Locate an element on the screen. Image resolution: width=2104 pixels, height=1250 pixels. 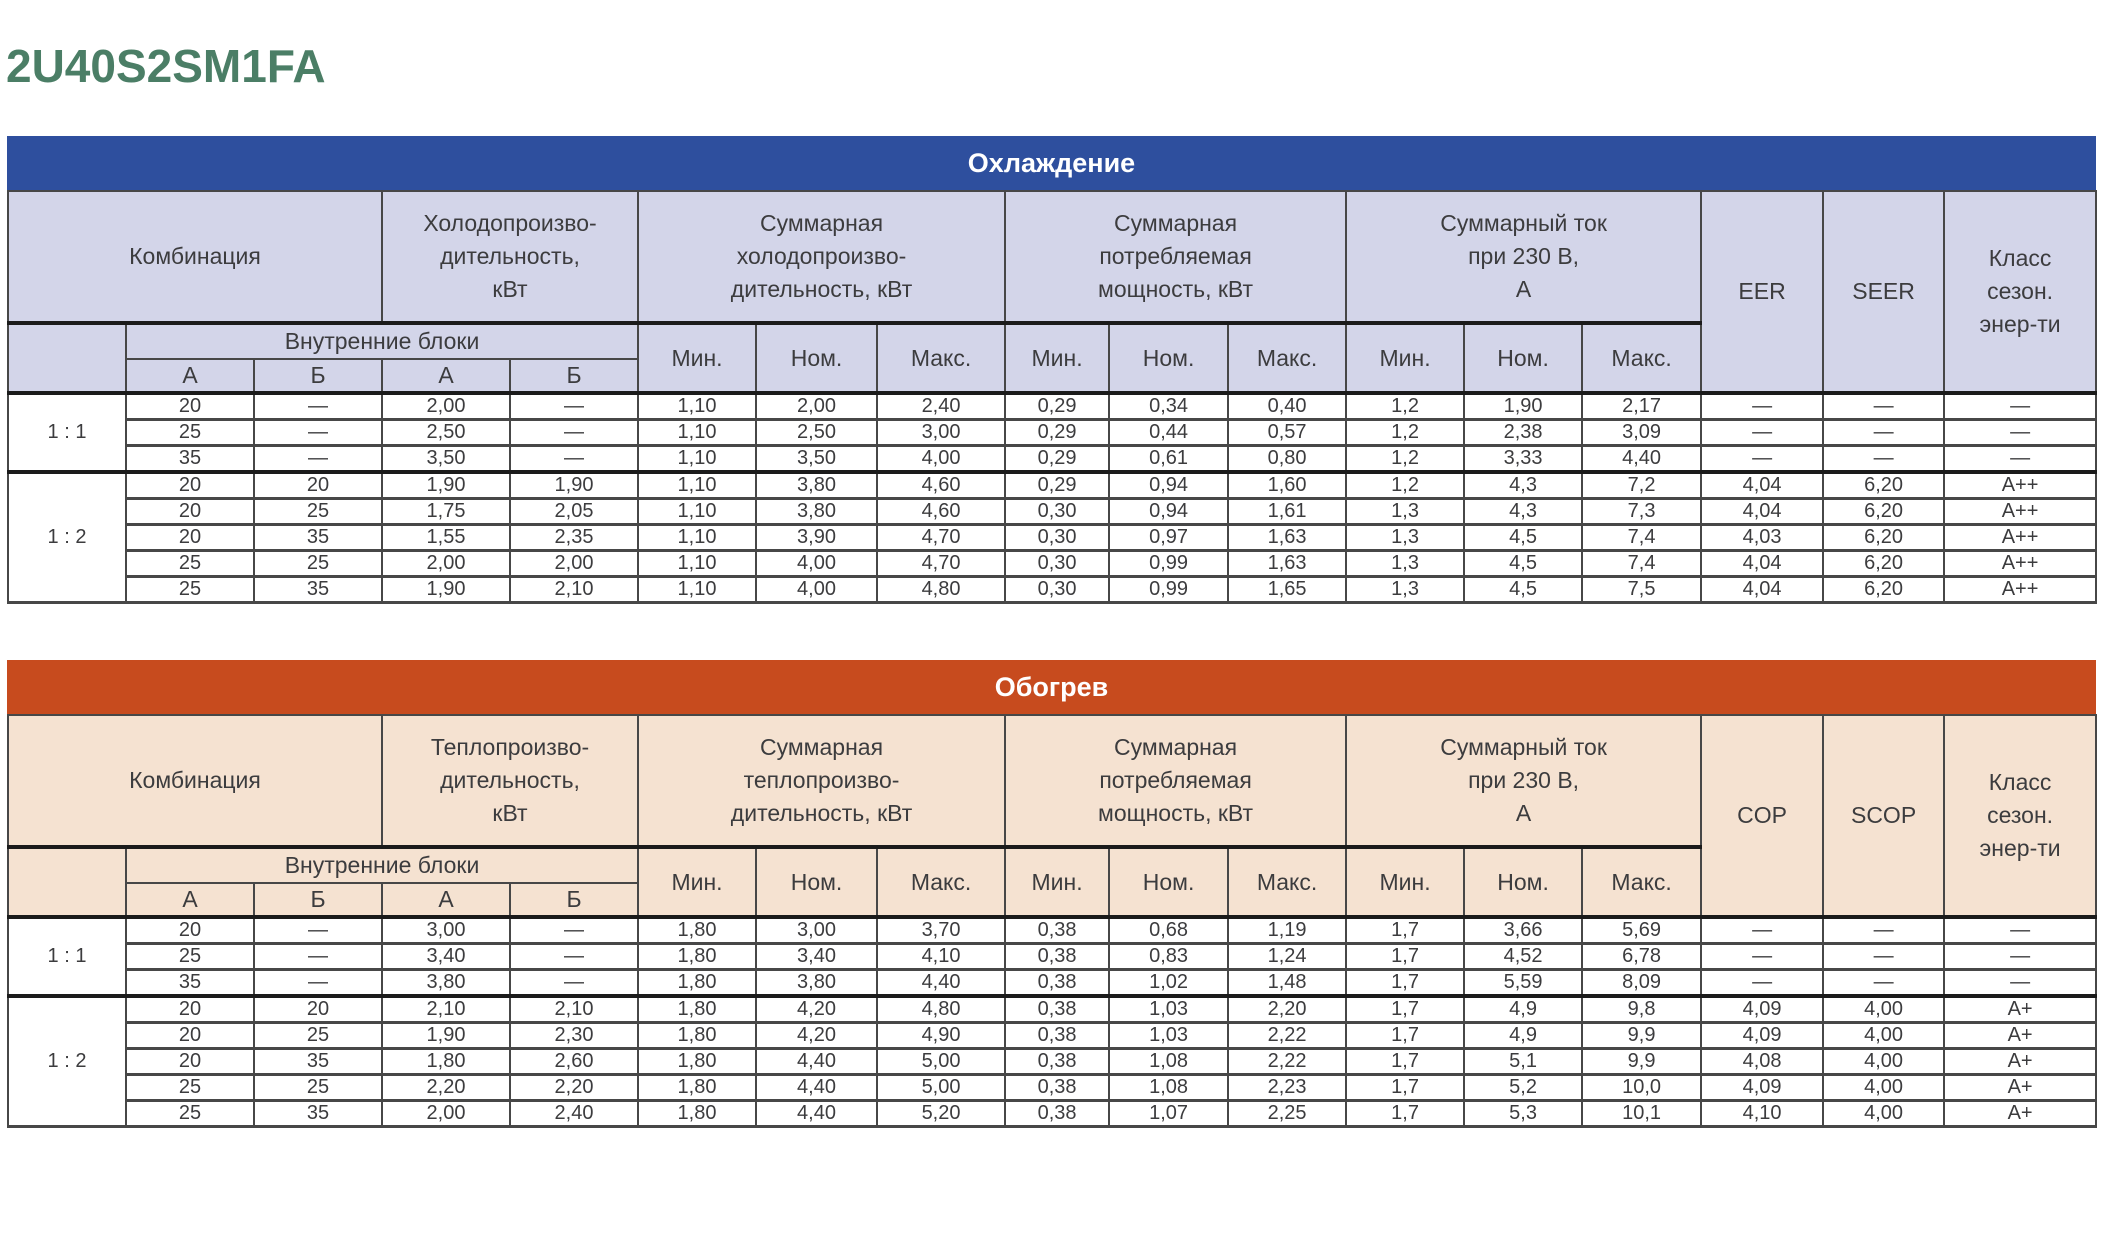
data-cell: 0,44 is located at coordinates (1169, 432).